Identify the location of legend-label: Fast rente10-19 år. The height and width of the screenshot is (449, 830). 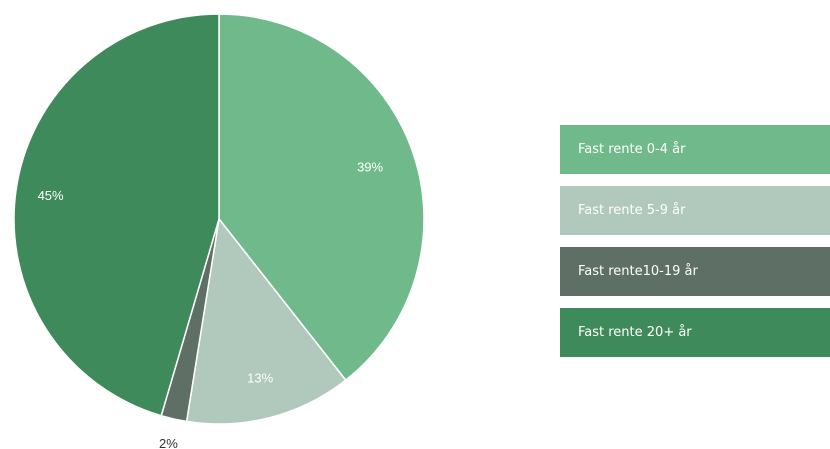
(638, 271).